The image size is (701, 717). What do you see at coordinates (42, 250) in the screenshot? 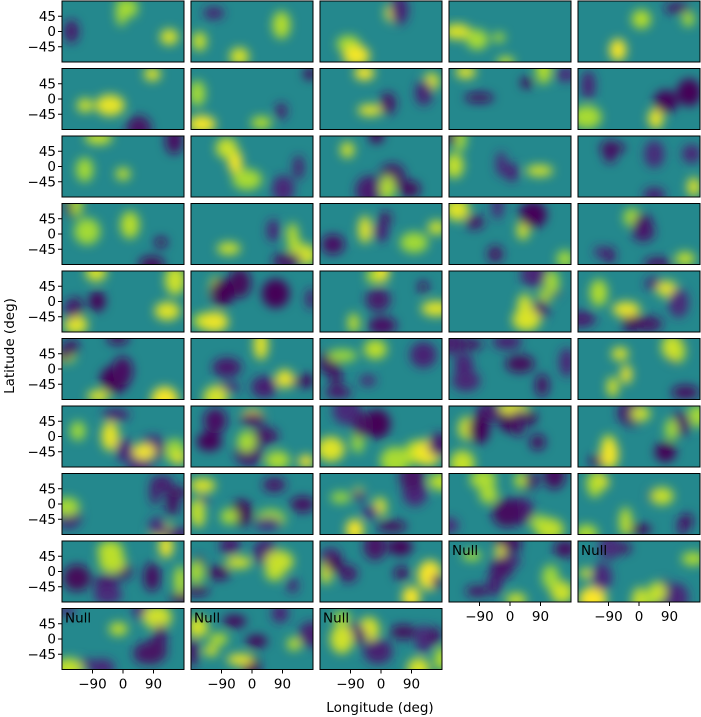
I see `y-tick-label: −45` at bounding box center [42, 250].